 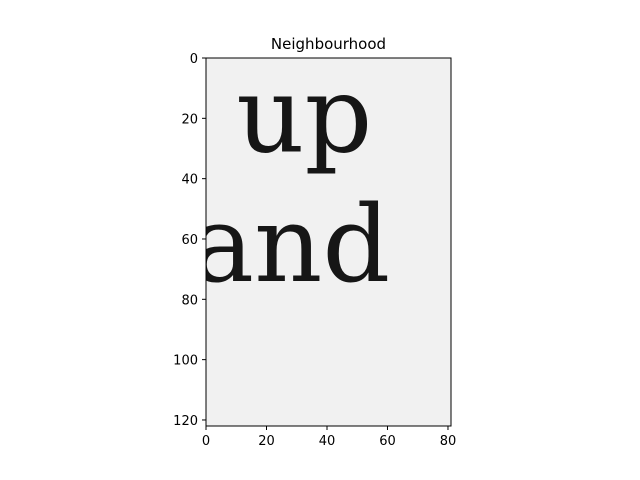 I want to click on y-tick-label: 100, so click(x=185, y=361).